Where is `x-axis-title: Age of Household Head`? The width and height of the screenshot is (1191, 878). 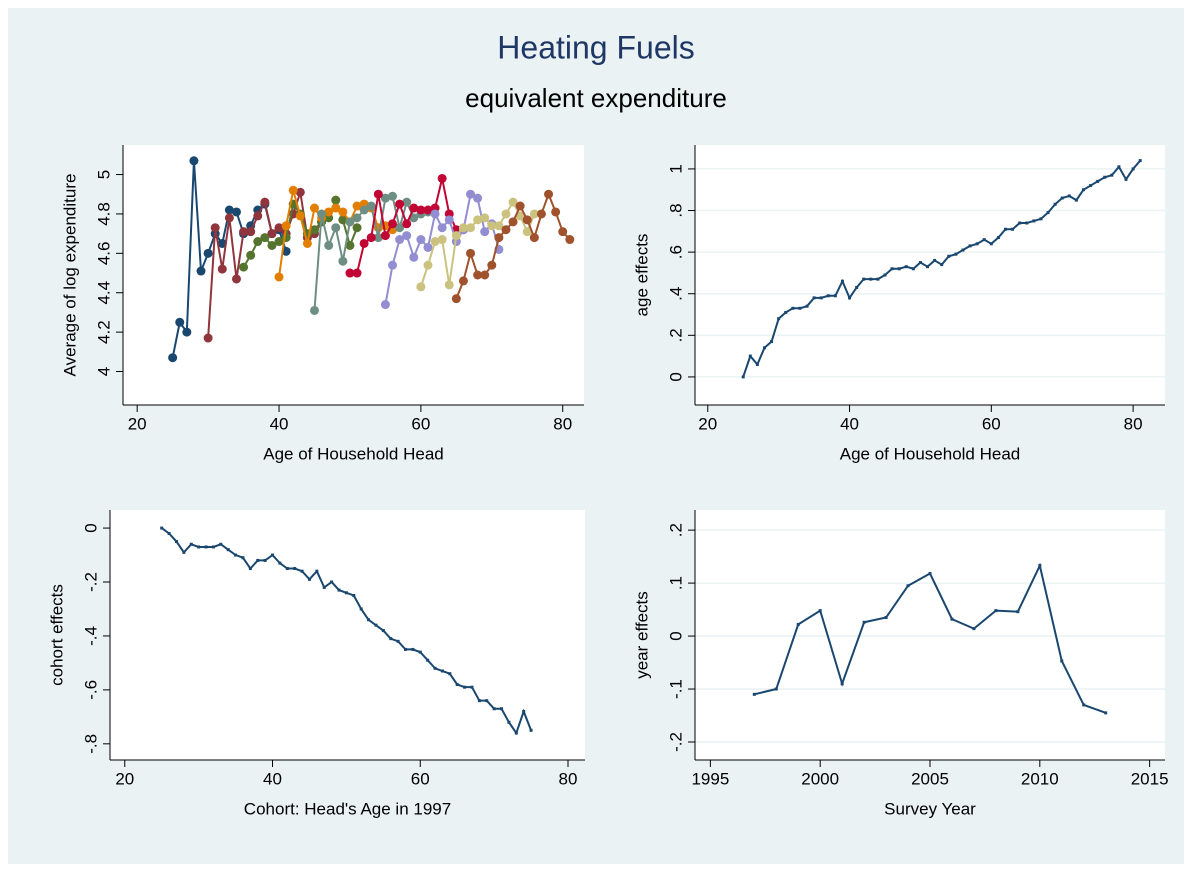 x-axis-title: Age of Household Head is located at coordinates (930, 453).